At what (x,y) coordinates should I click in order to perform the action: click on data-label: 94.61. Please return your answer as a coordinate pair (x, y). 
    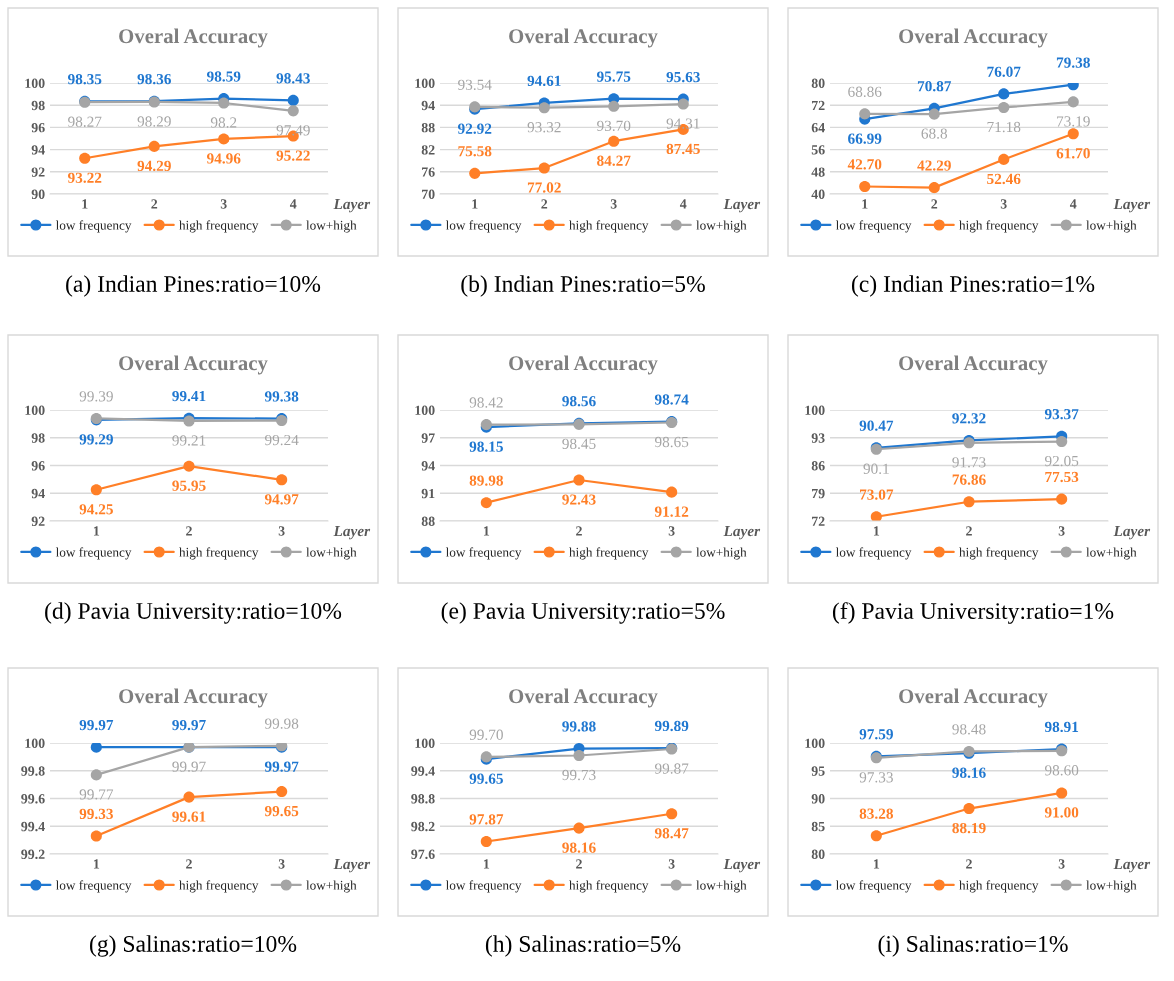
    Looking at the image, I should click on (544, 81).